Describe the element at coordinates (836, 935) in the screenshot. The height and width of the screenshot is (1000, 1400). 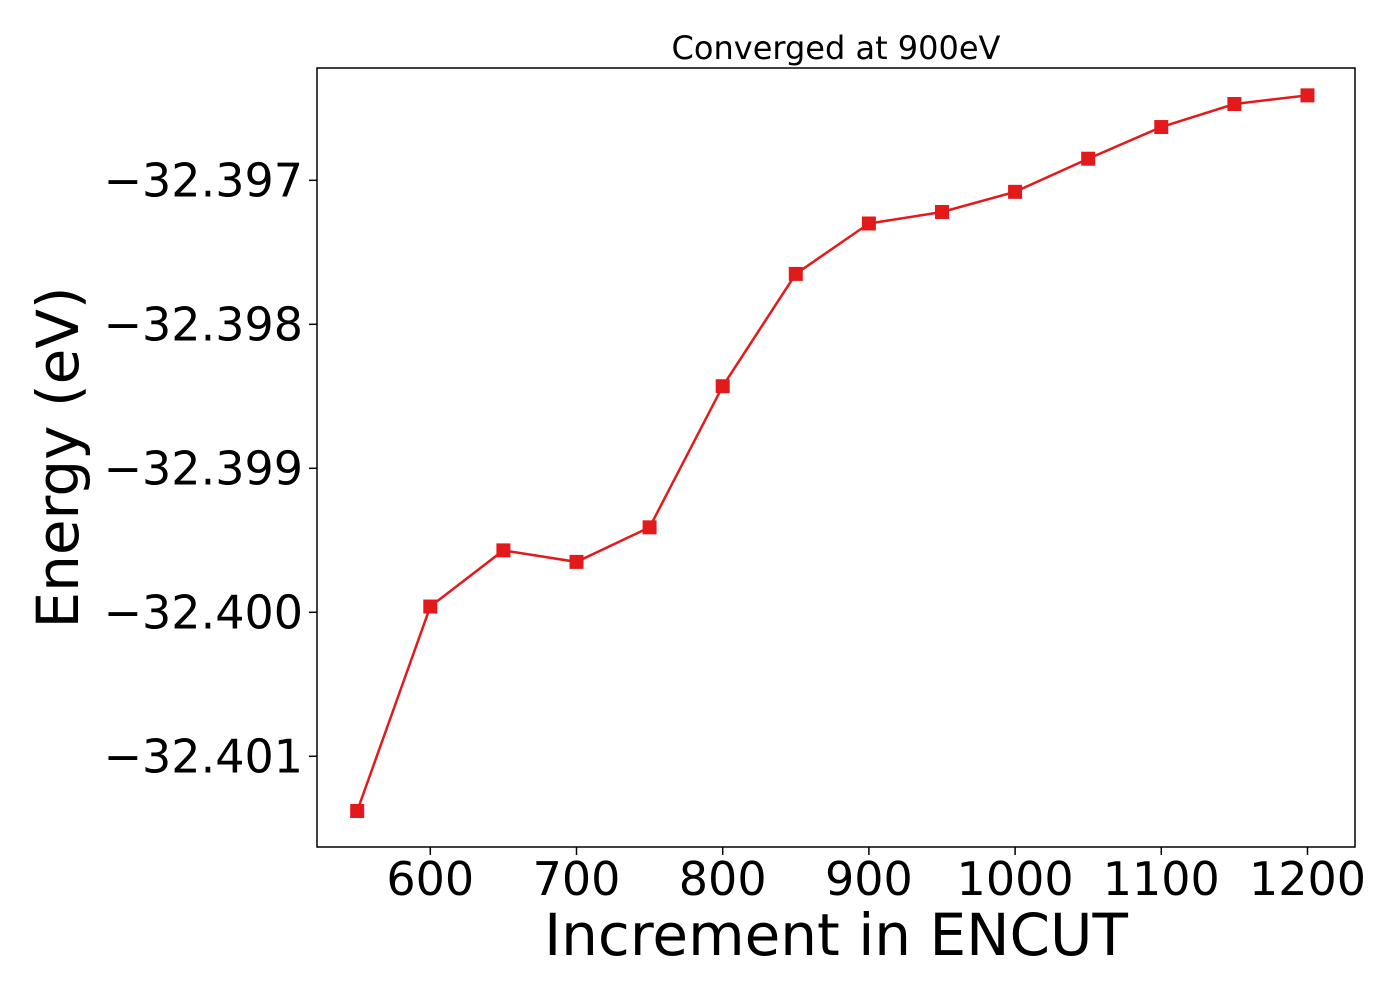
I see `x-axis-title: Increment in ENCUT` at that location.